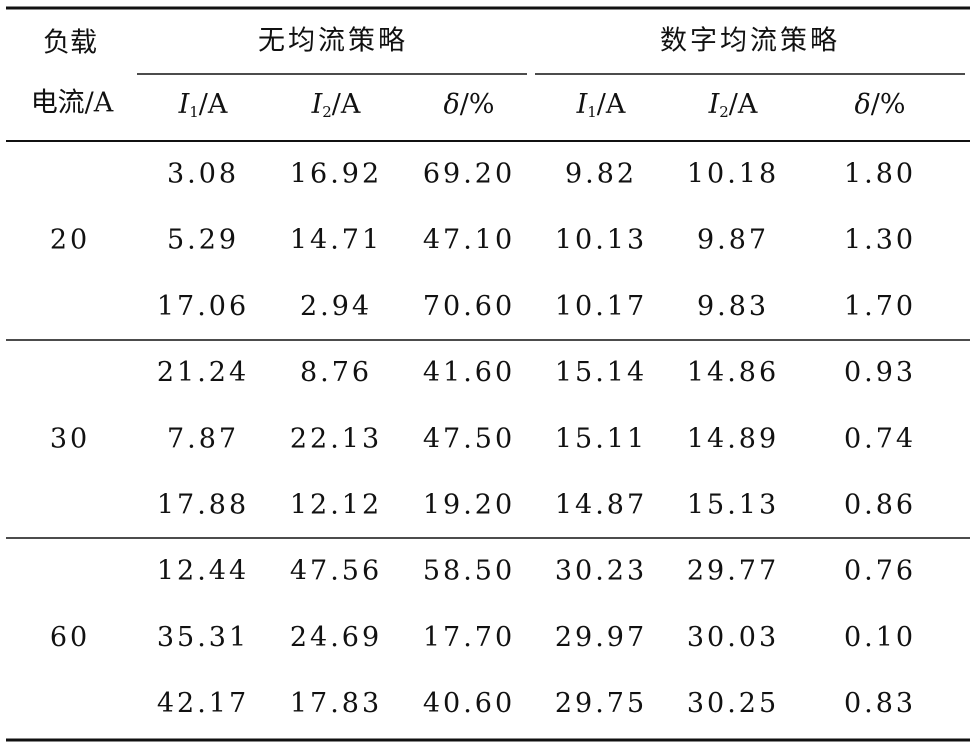 Image resolution: width=976 pixels, height=752 pixels. What do you see at coordinates (880, 372) in the screenshot?
I see `cell: 0.93` at bounding box center [880, 372].